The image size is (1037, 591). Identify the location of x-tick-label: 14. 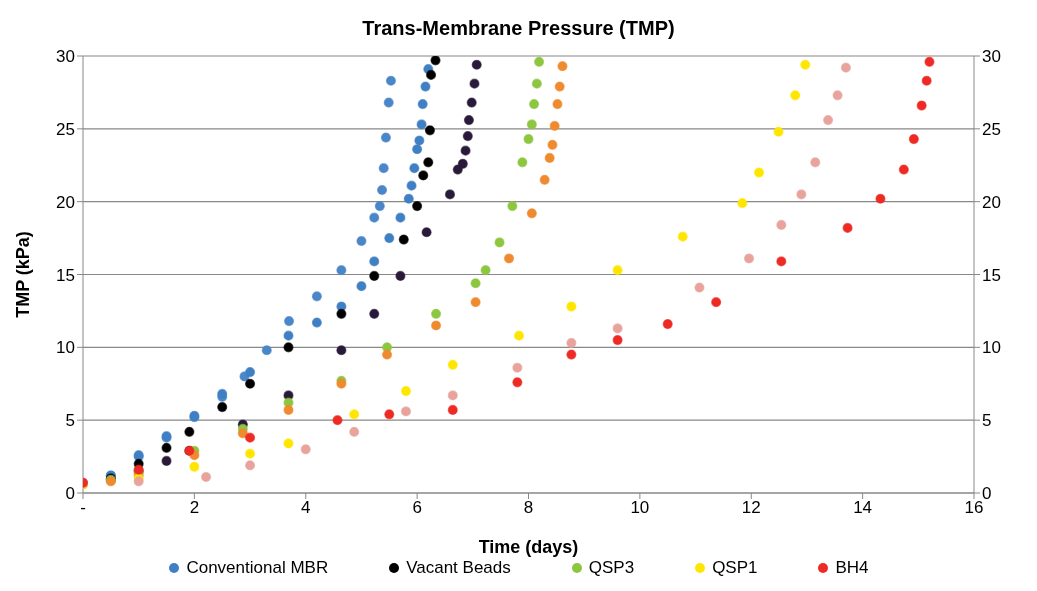
(863, 508).